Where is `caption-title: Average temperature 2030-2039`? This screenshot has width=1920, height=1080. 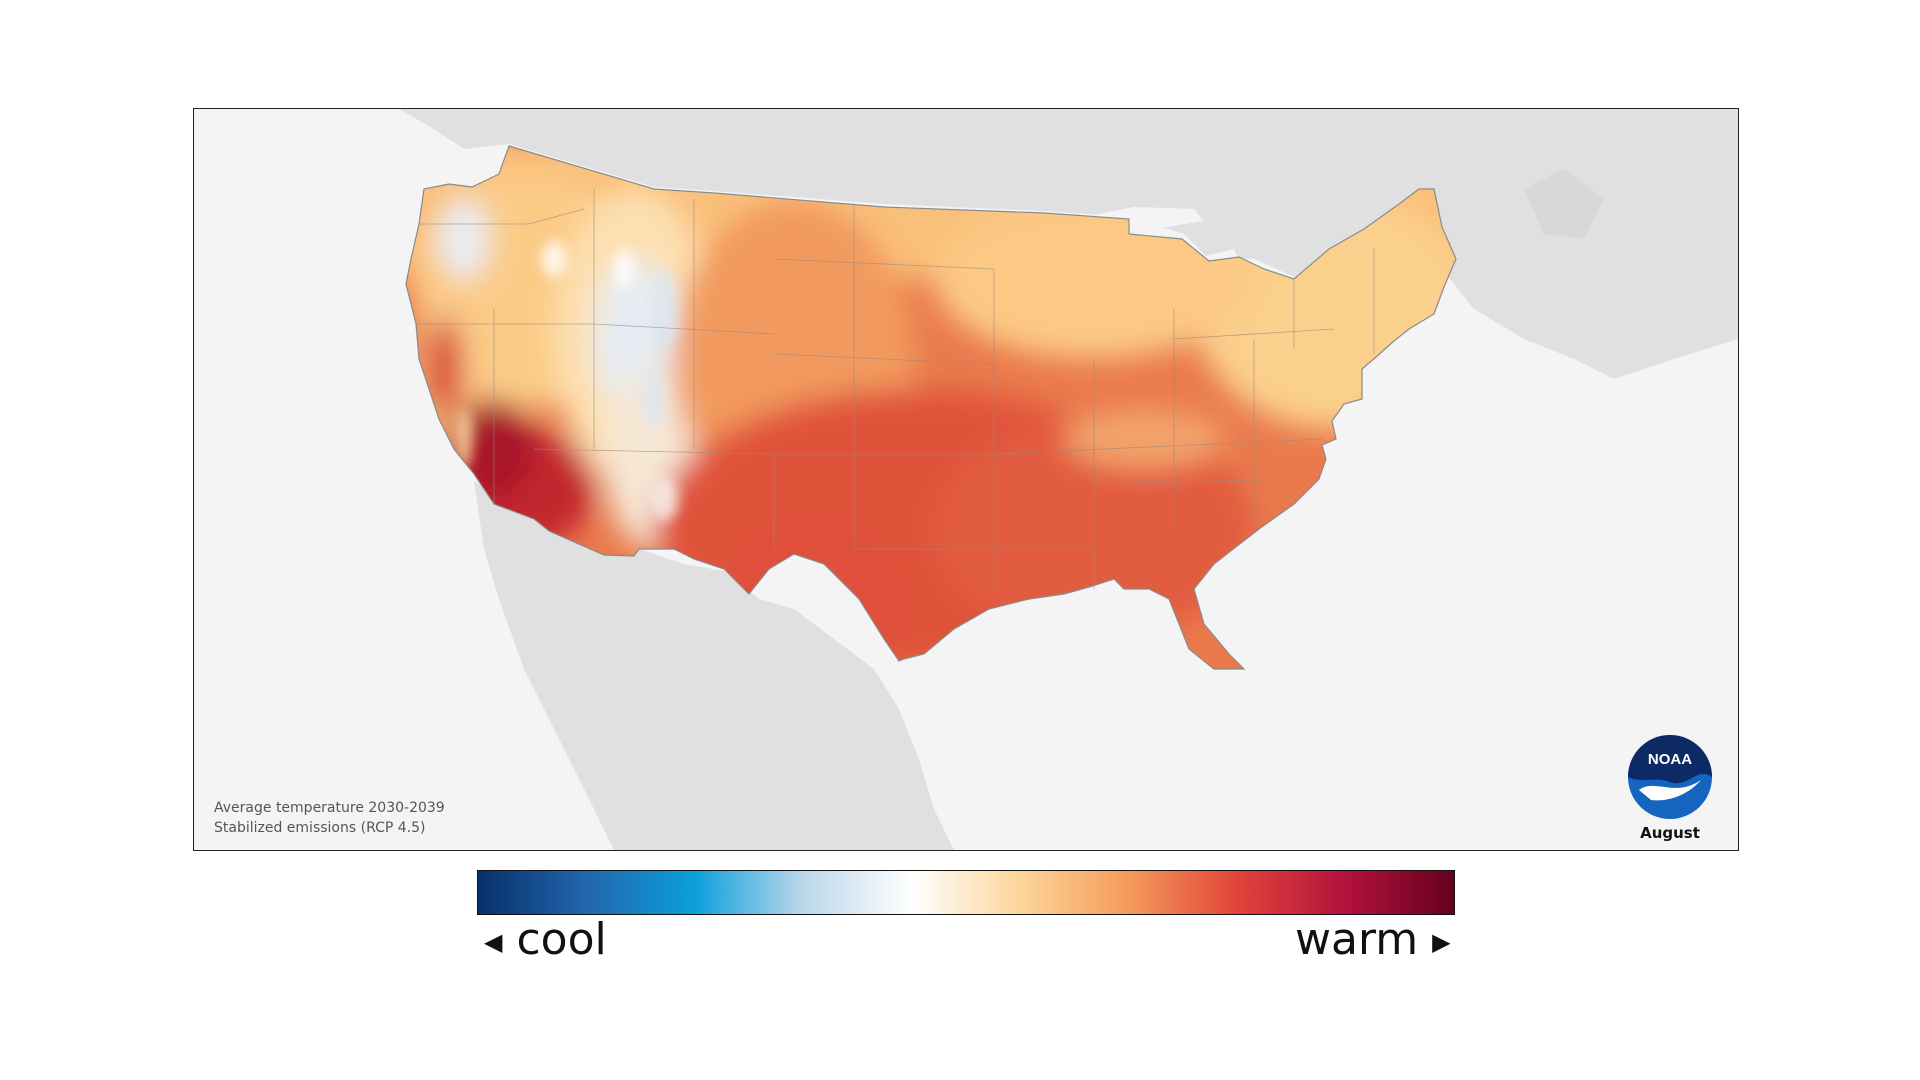
caption-title: Average temperature 2030-2039 is located at coordinates (329, 808).